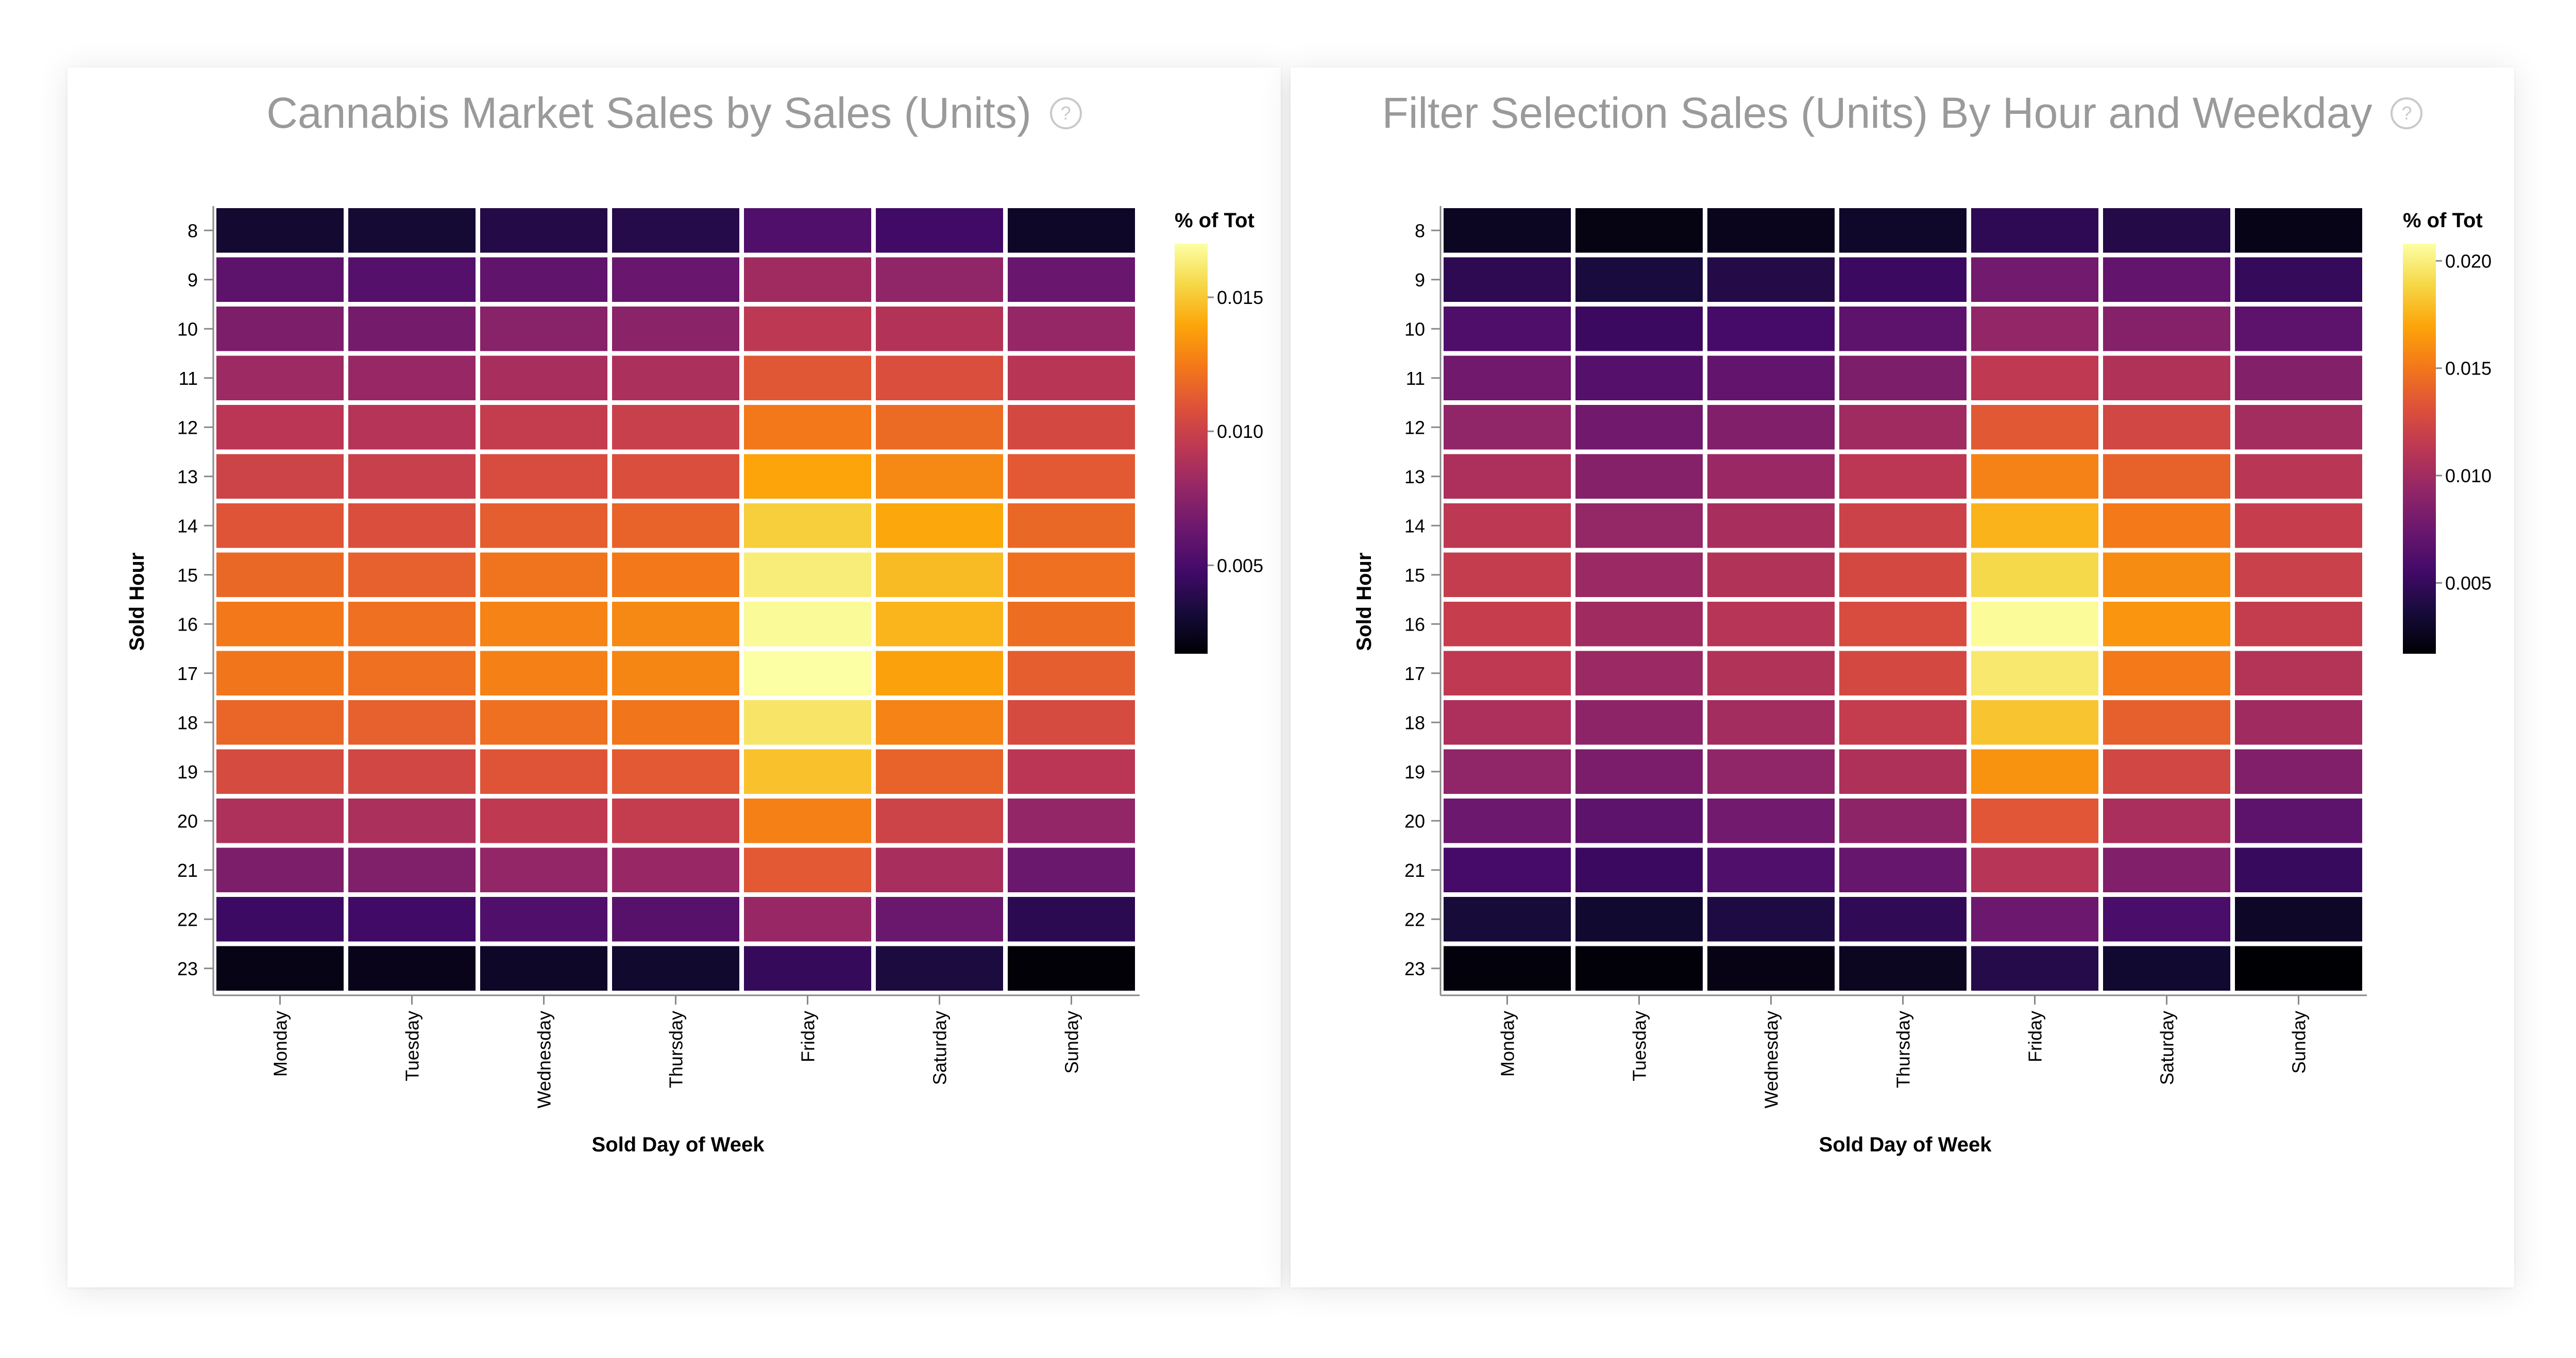 The width and height of the screenshot is (2576, 1358). I want to click on question-circle-icon: ?, so click(2407, 113).